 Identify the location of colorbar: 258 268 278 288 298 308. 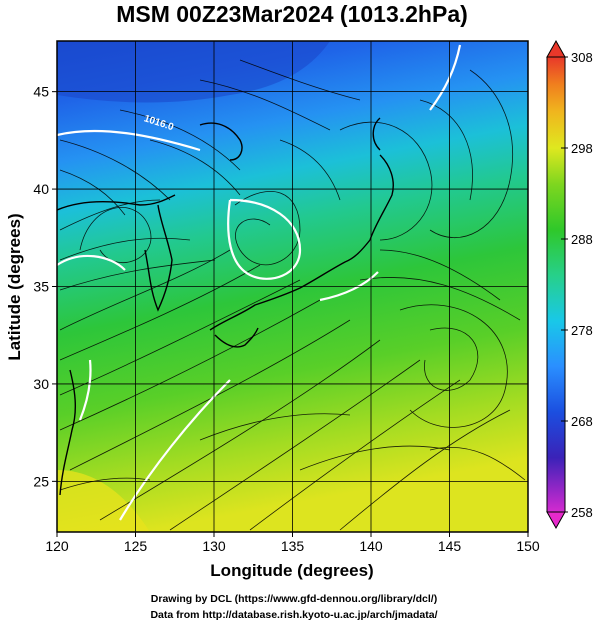
(569, 284).